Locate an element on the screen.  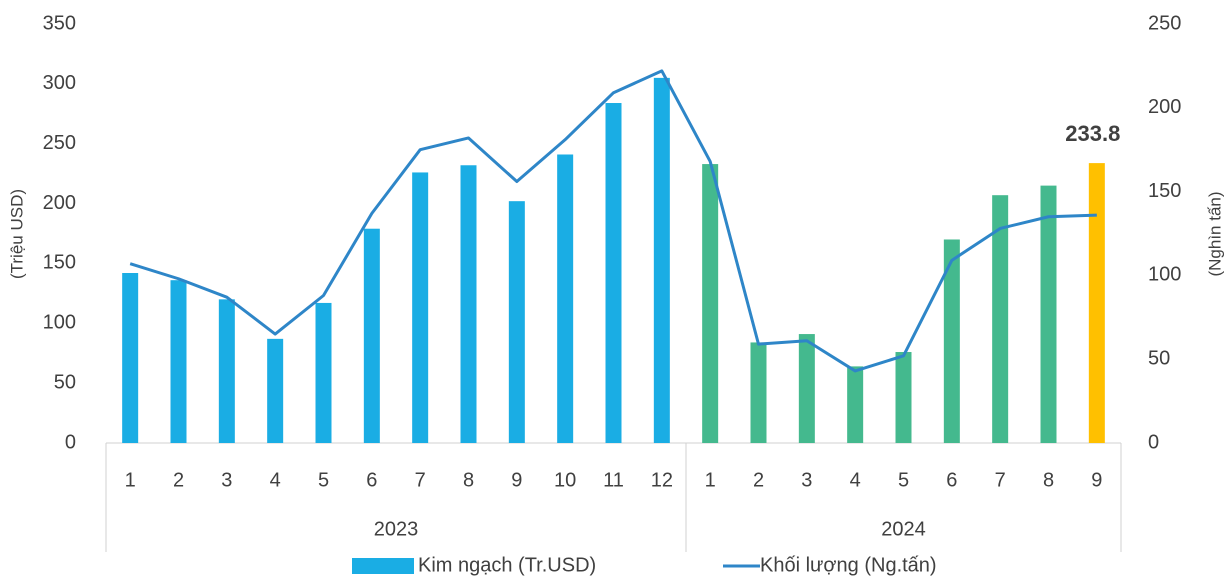
y-tick-label: 300 is located at coordinates (59, 83).